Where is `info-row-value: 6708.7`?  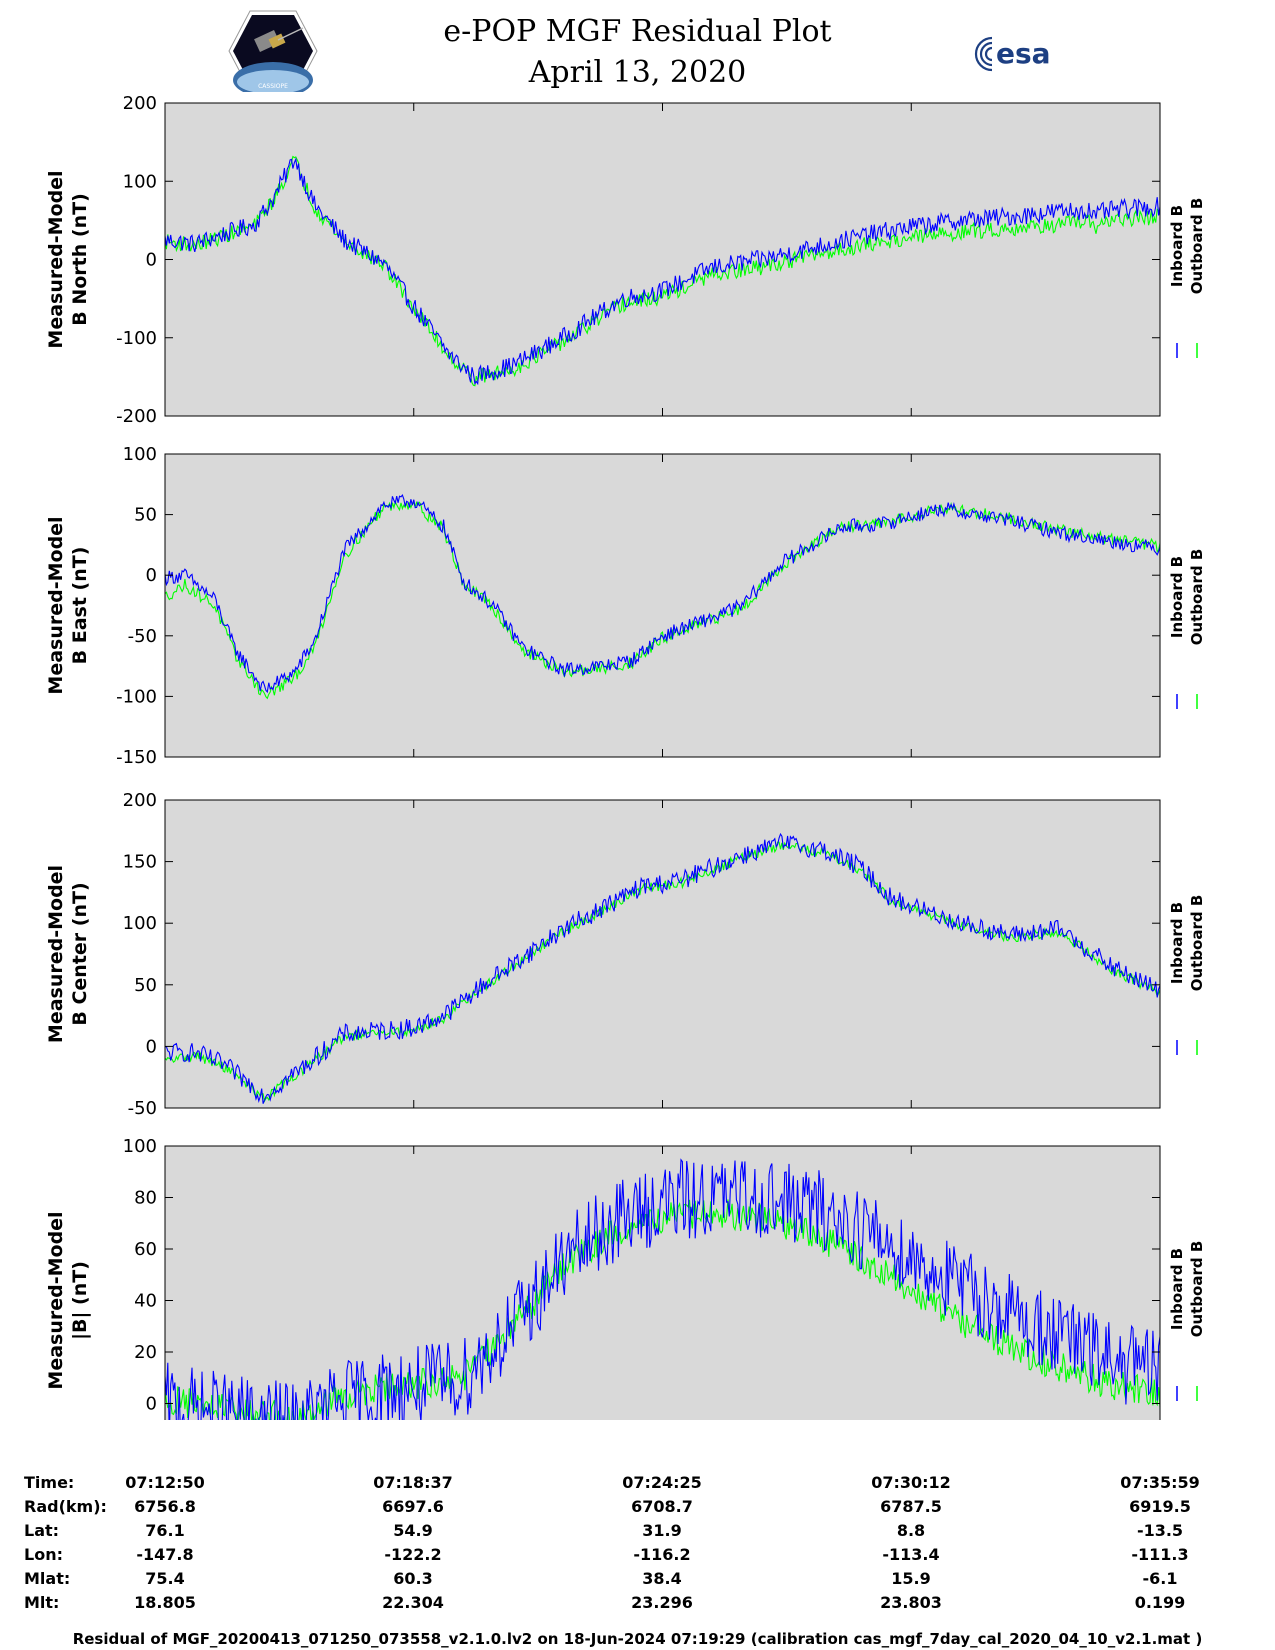
info-row-value: 6708.7 is located at coordinates (662, 1506).